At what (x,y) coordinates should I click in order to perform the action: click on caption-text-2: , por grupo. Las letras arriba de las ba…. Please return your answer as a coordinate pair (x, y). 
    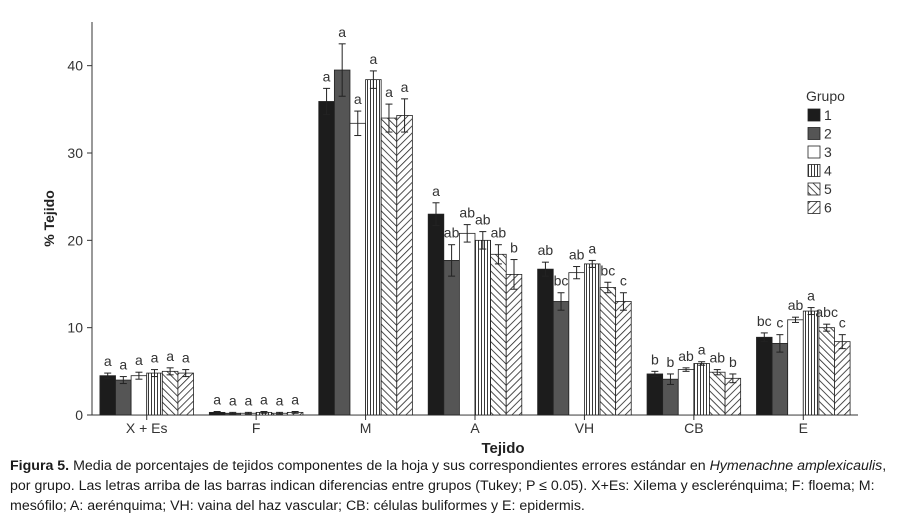
    Looking at the image, I should click on (448, 486).